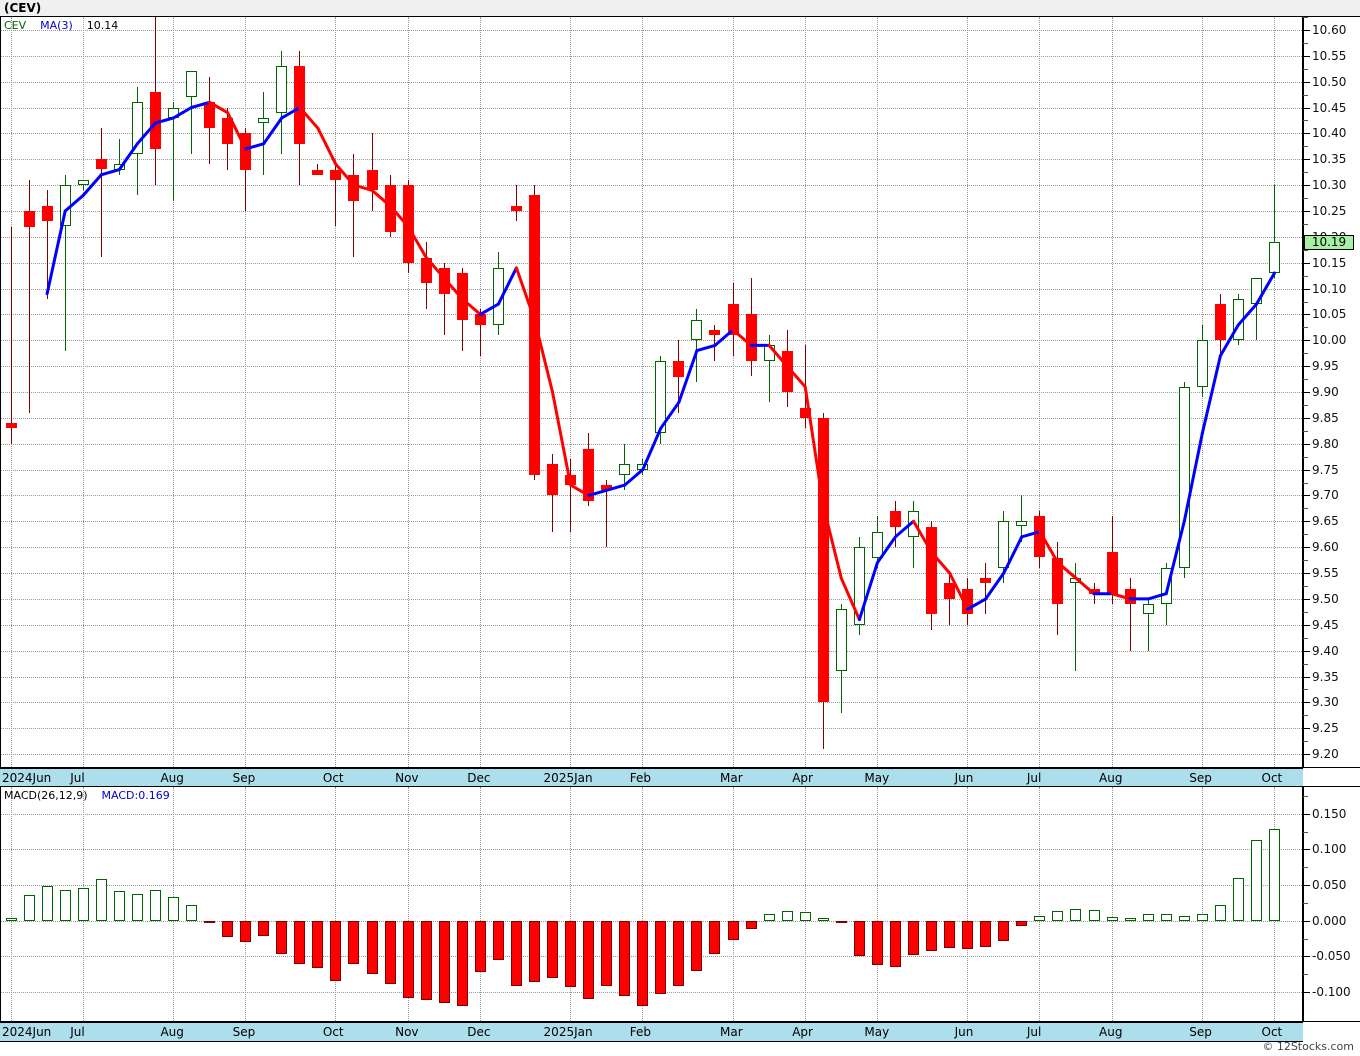 The width and height of the screenshot is (1360, 1056). What do you see at coordinates (102, 25) in the screenshot?
I see `legend-ma-value: 10.14` at bounding box center [102, 25].